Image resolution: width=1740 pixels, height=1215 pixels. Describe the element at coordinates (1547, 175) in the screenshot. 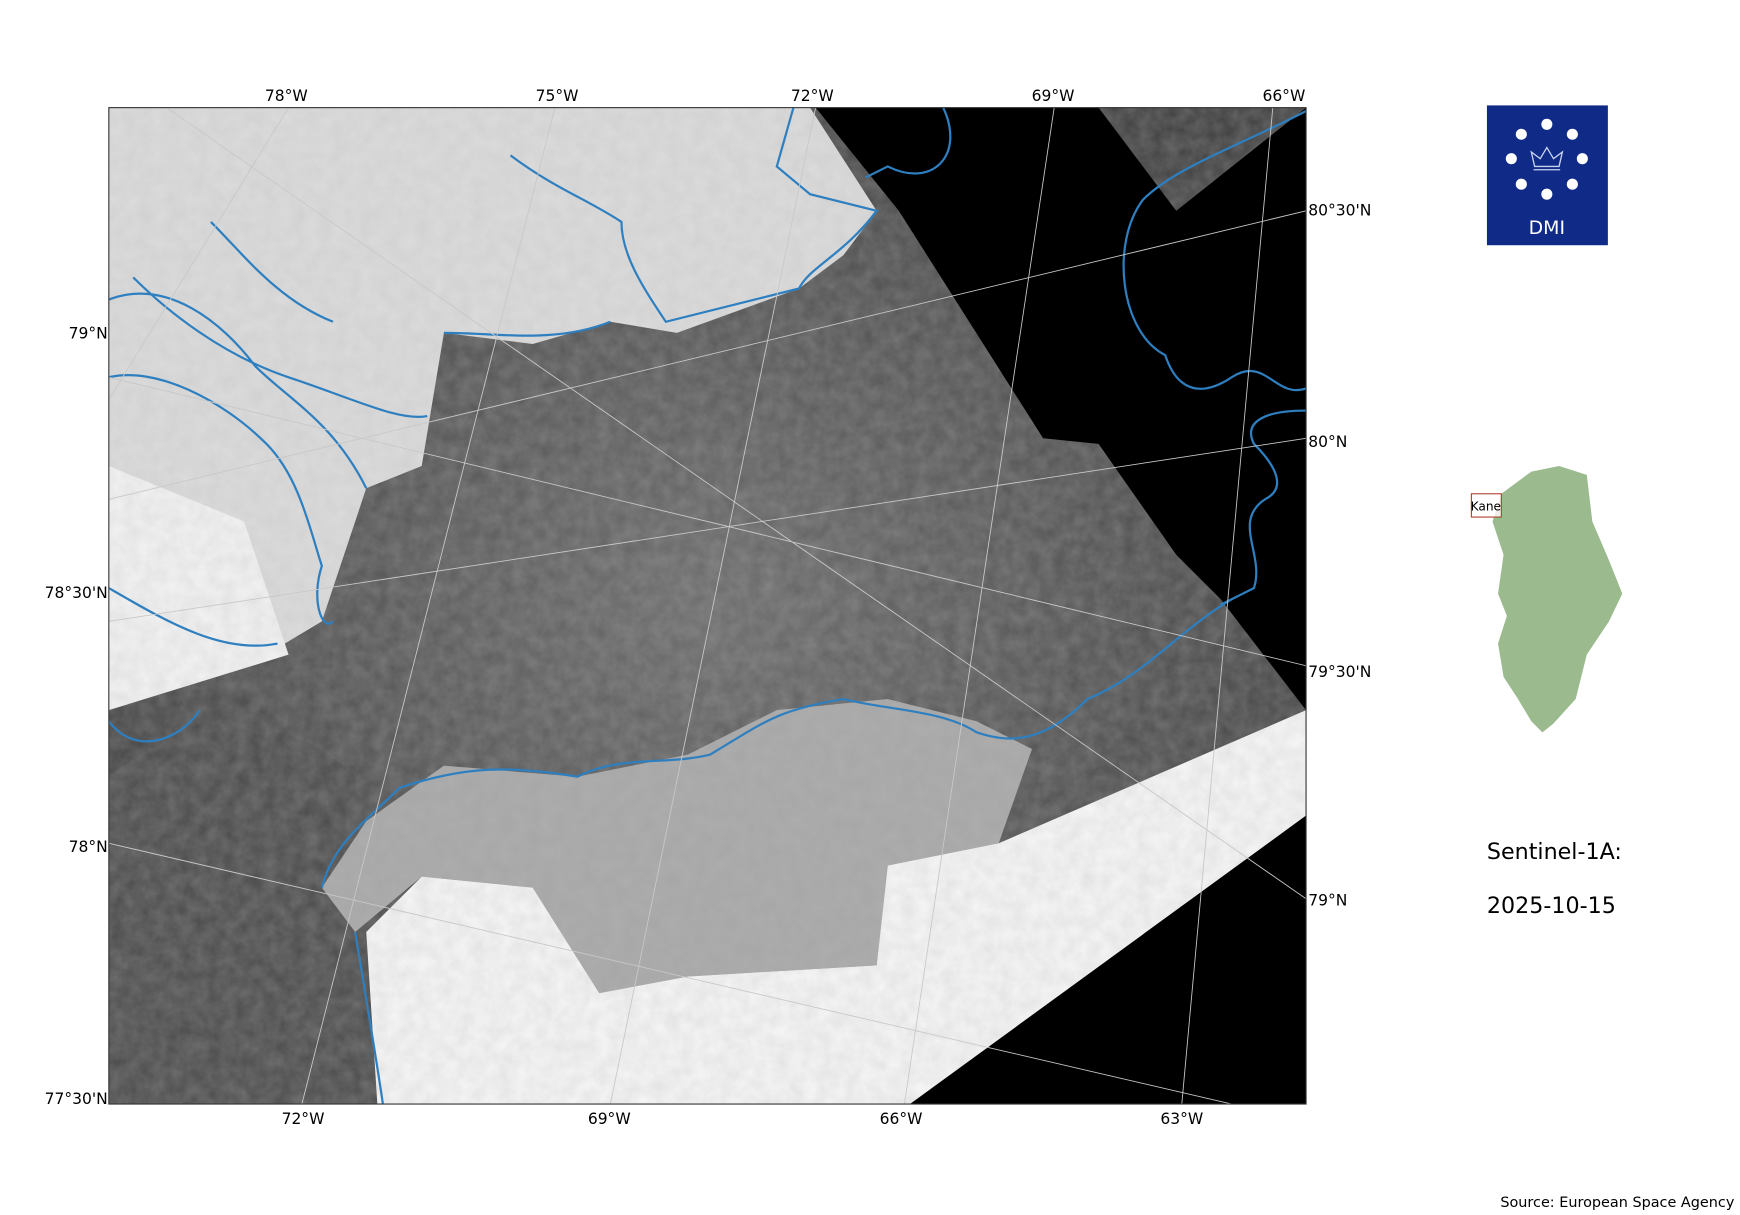

I see `dmi-logo: DMI` at that location.